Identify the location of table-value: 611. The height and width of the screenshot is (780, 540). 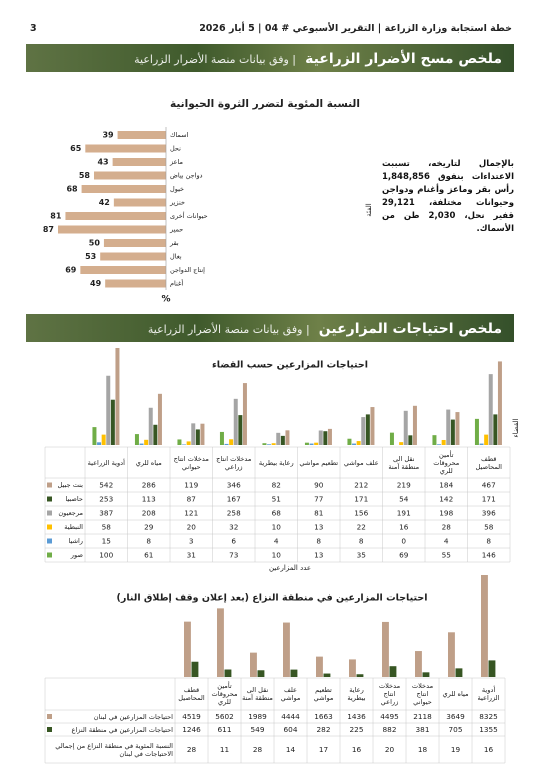
(225, 729).